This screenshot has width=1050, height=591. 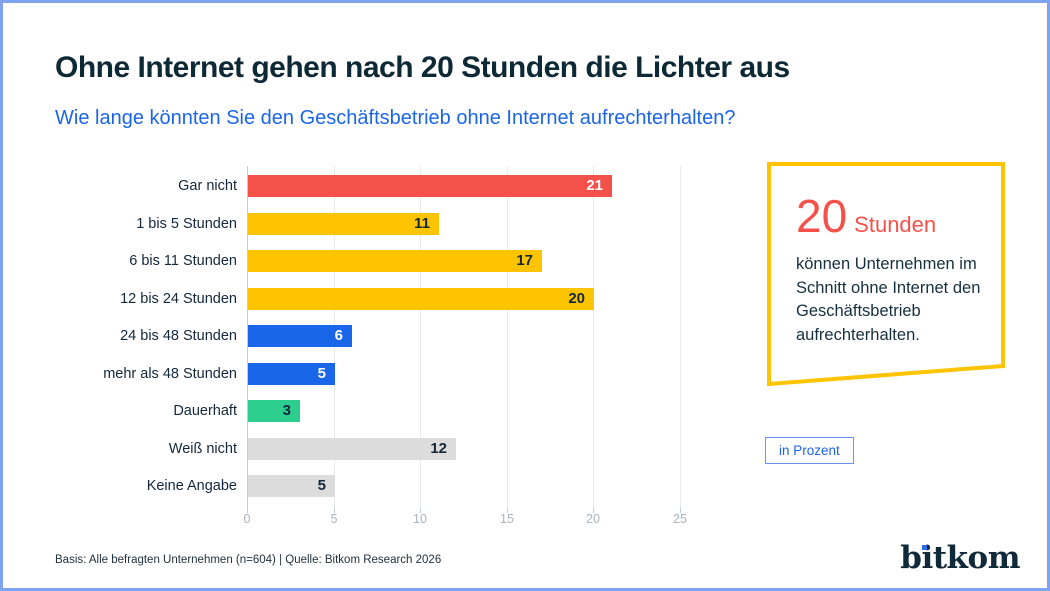 I want to click on category-label: 12 bis 24 Stunden, so click(x=178, y=298).